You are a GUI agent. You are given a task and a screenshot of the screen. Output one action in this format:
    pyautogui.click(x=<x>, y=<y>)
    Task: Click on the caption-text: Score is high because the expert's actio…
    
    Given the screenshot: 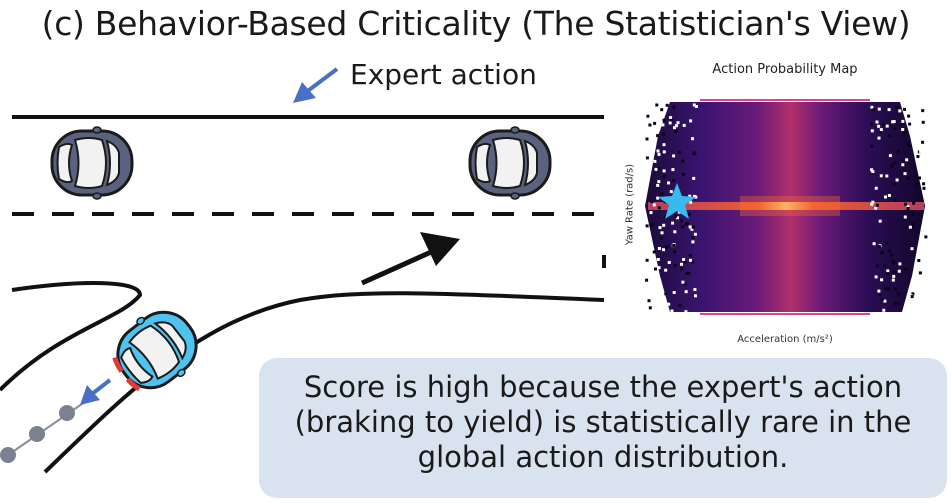 What is the action you would take?
    pyautogui.click(x=603, y=422)
    